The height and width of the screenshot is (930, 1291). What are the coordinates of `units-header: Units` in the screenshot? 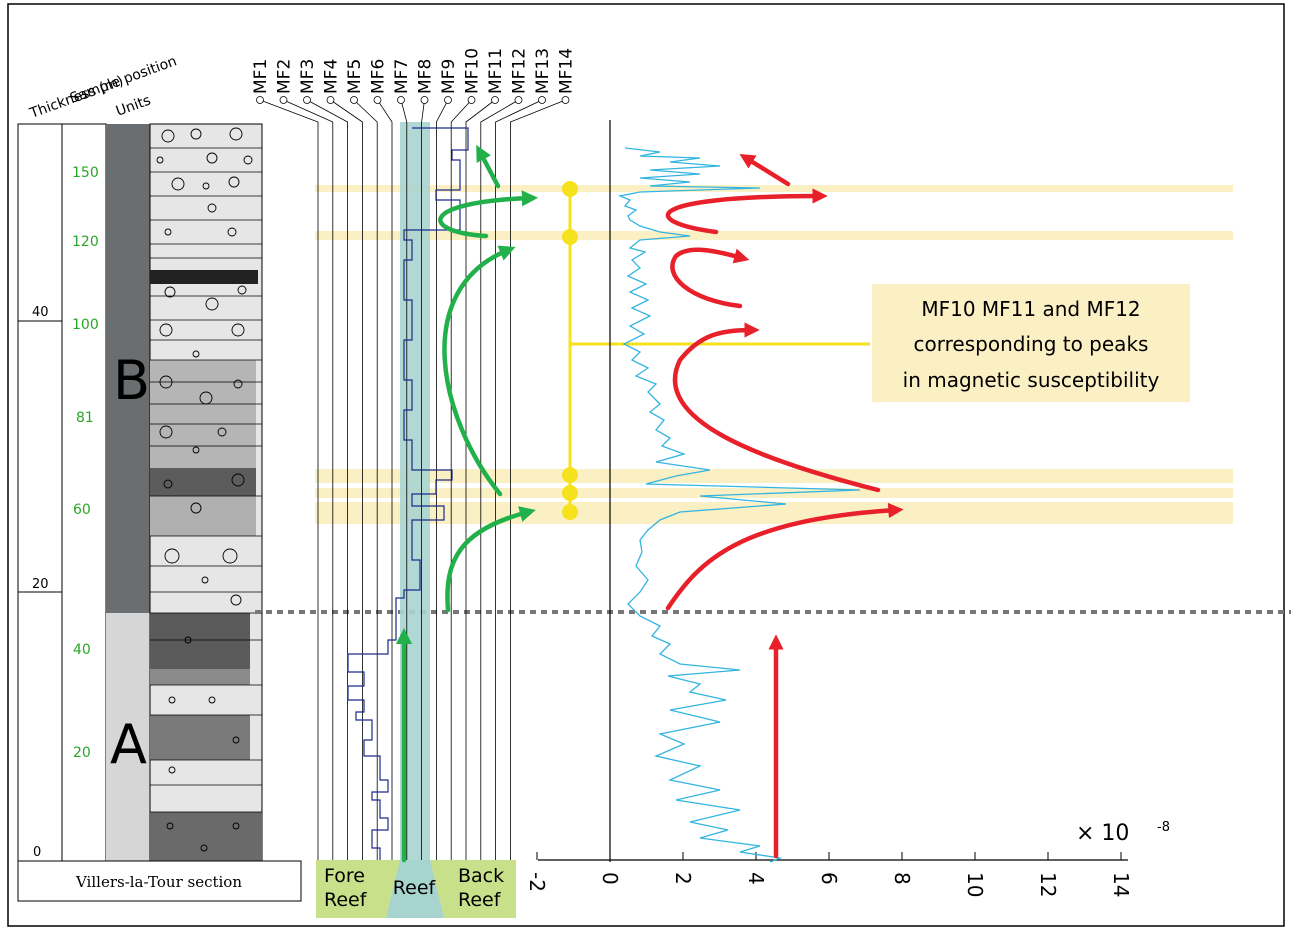 It's located at (133, 105).